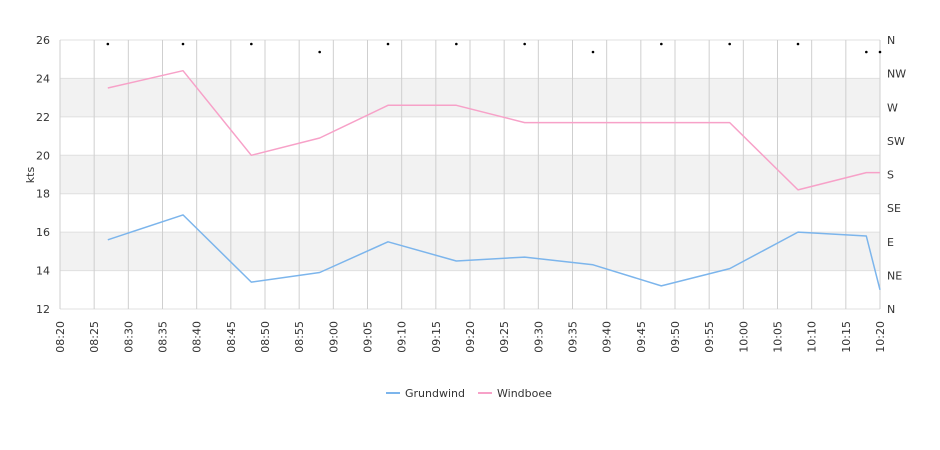 The height and width of the screenshot is (450, 940). What do you see at coordinates (60, 337) in the screenshot?
I see `x-tick-label: 08:20` at bounding box center [60, 337].